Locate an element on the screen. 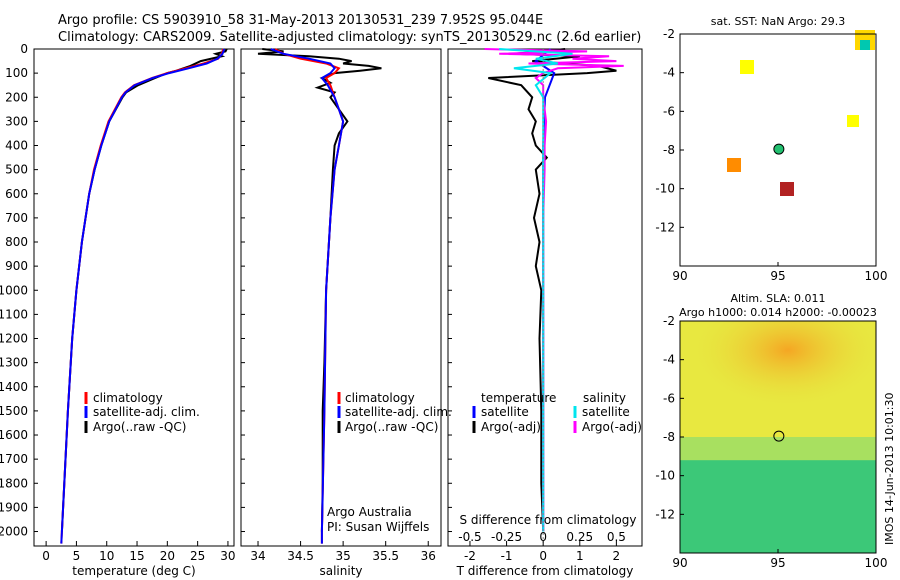 The width and height of the screenshot is (900, 580). s-diff-tick-label: 0 is located at coordinates (543, 537).